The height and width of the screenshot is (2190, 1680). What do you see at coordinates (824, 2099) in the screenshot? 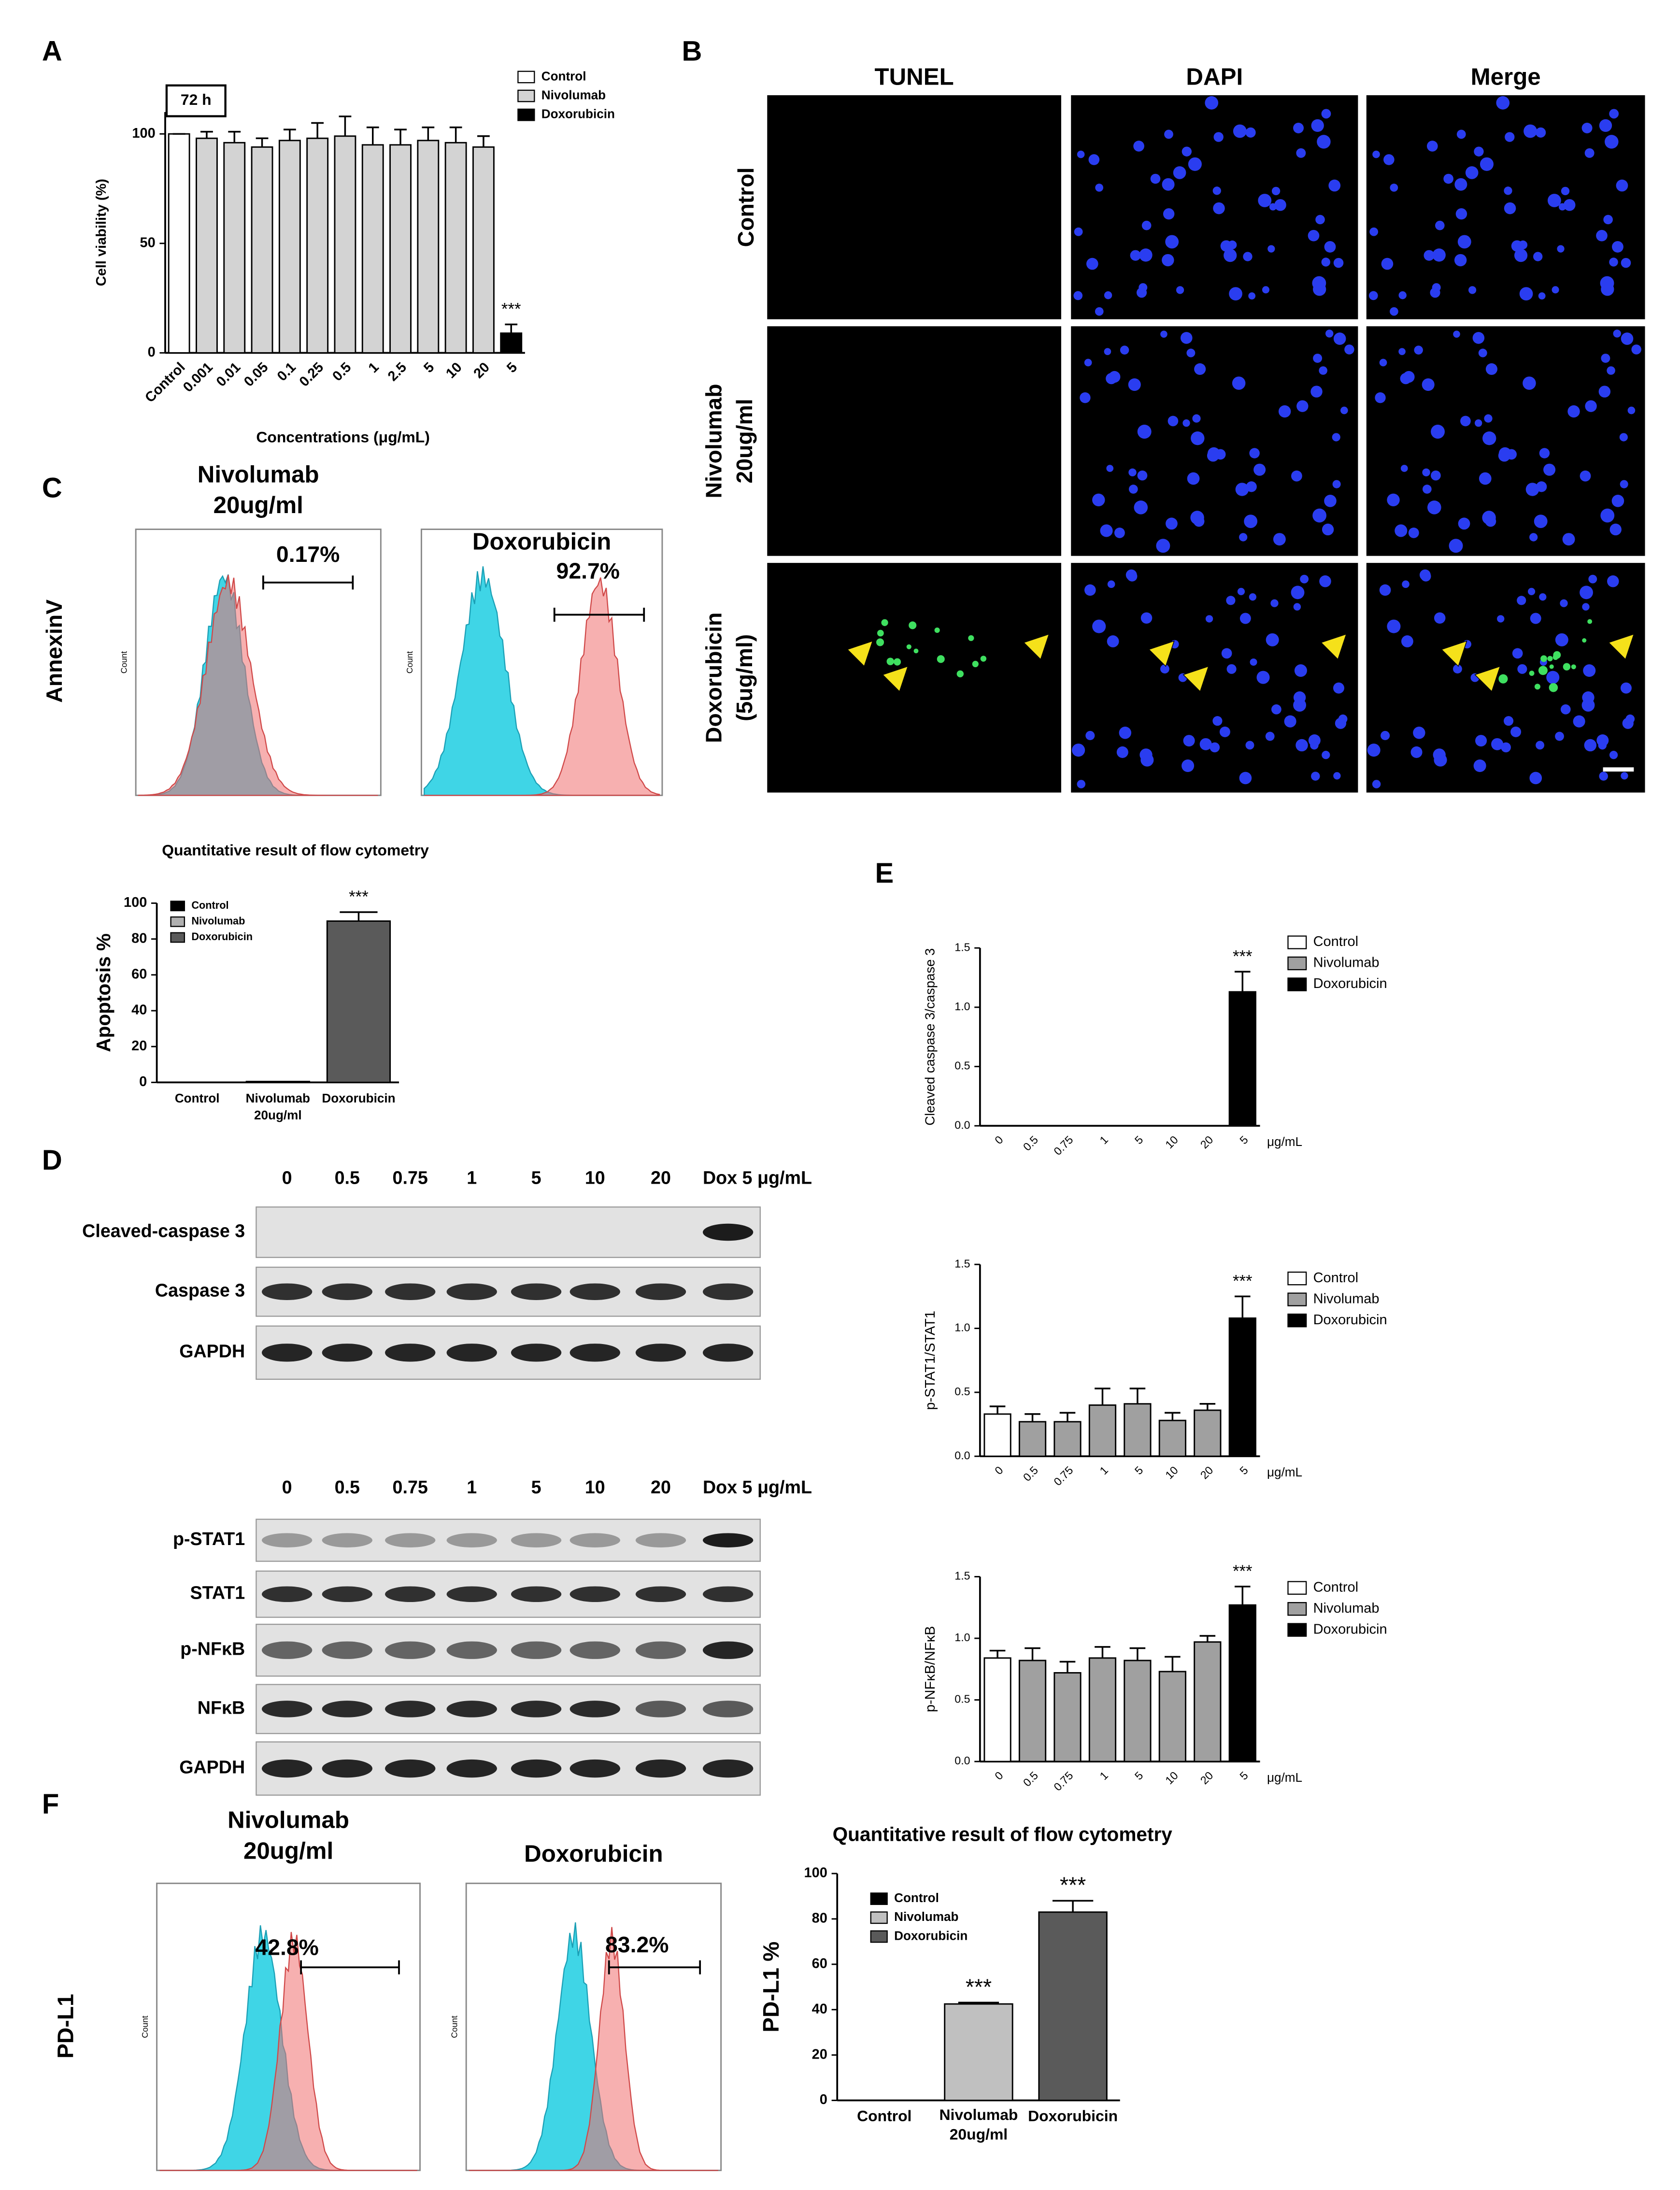
I see `y-tick-label: 0` at bounding box center [824, 2099].